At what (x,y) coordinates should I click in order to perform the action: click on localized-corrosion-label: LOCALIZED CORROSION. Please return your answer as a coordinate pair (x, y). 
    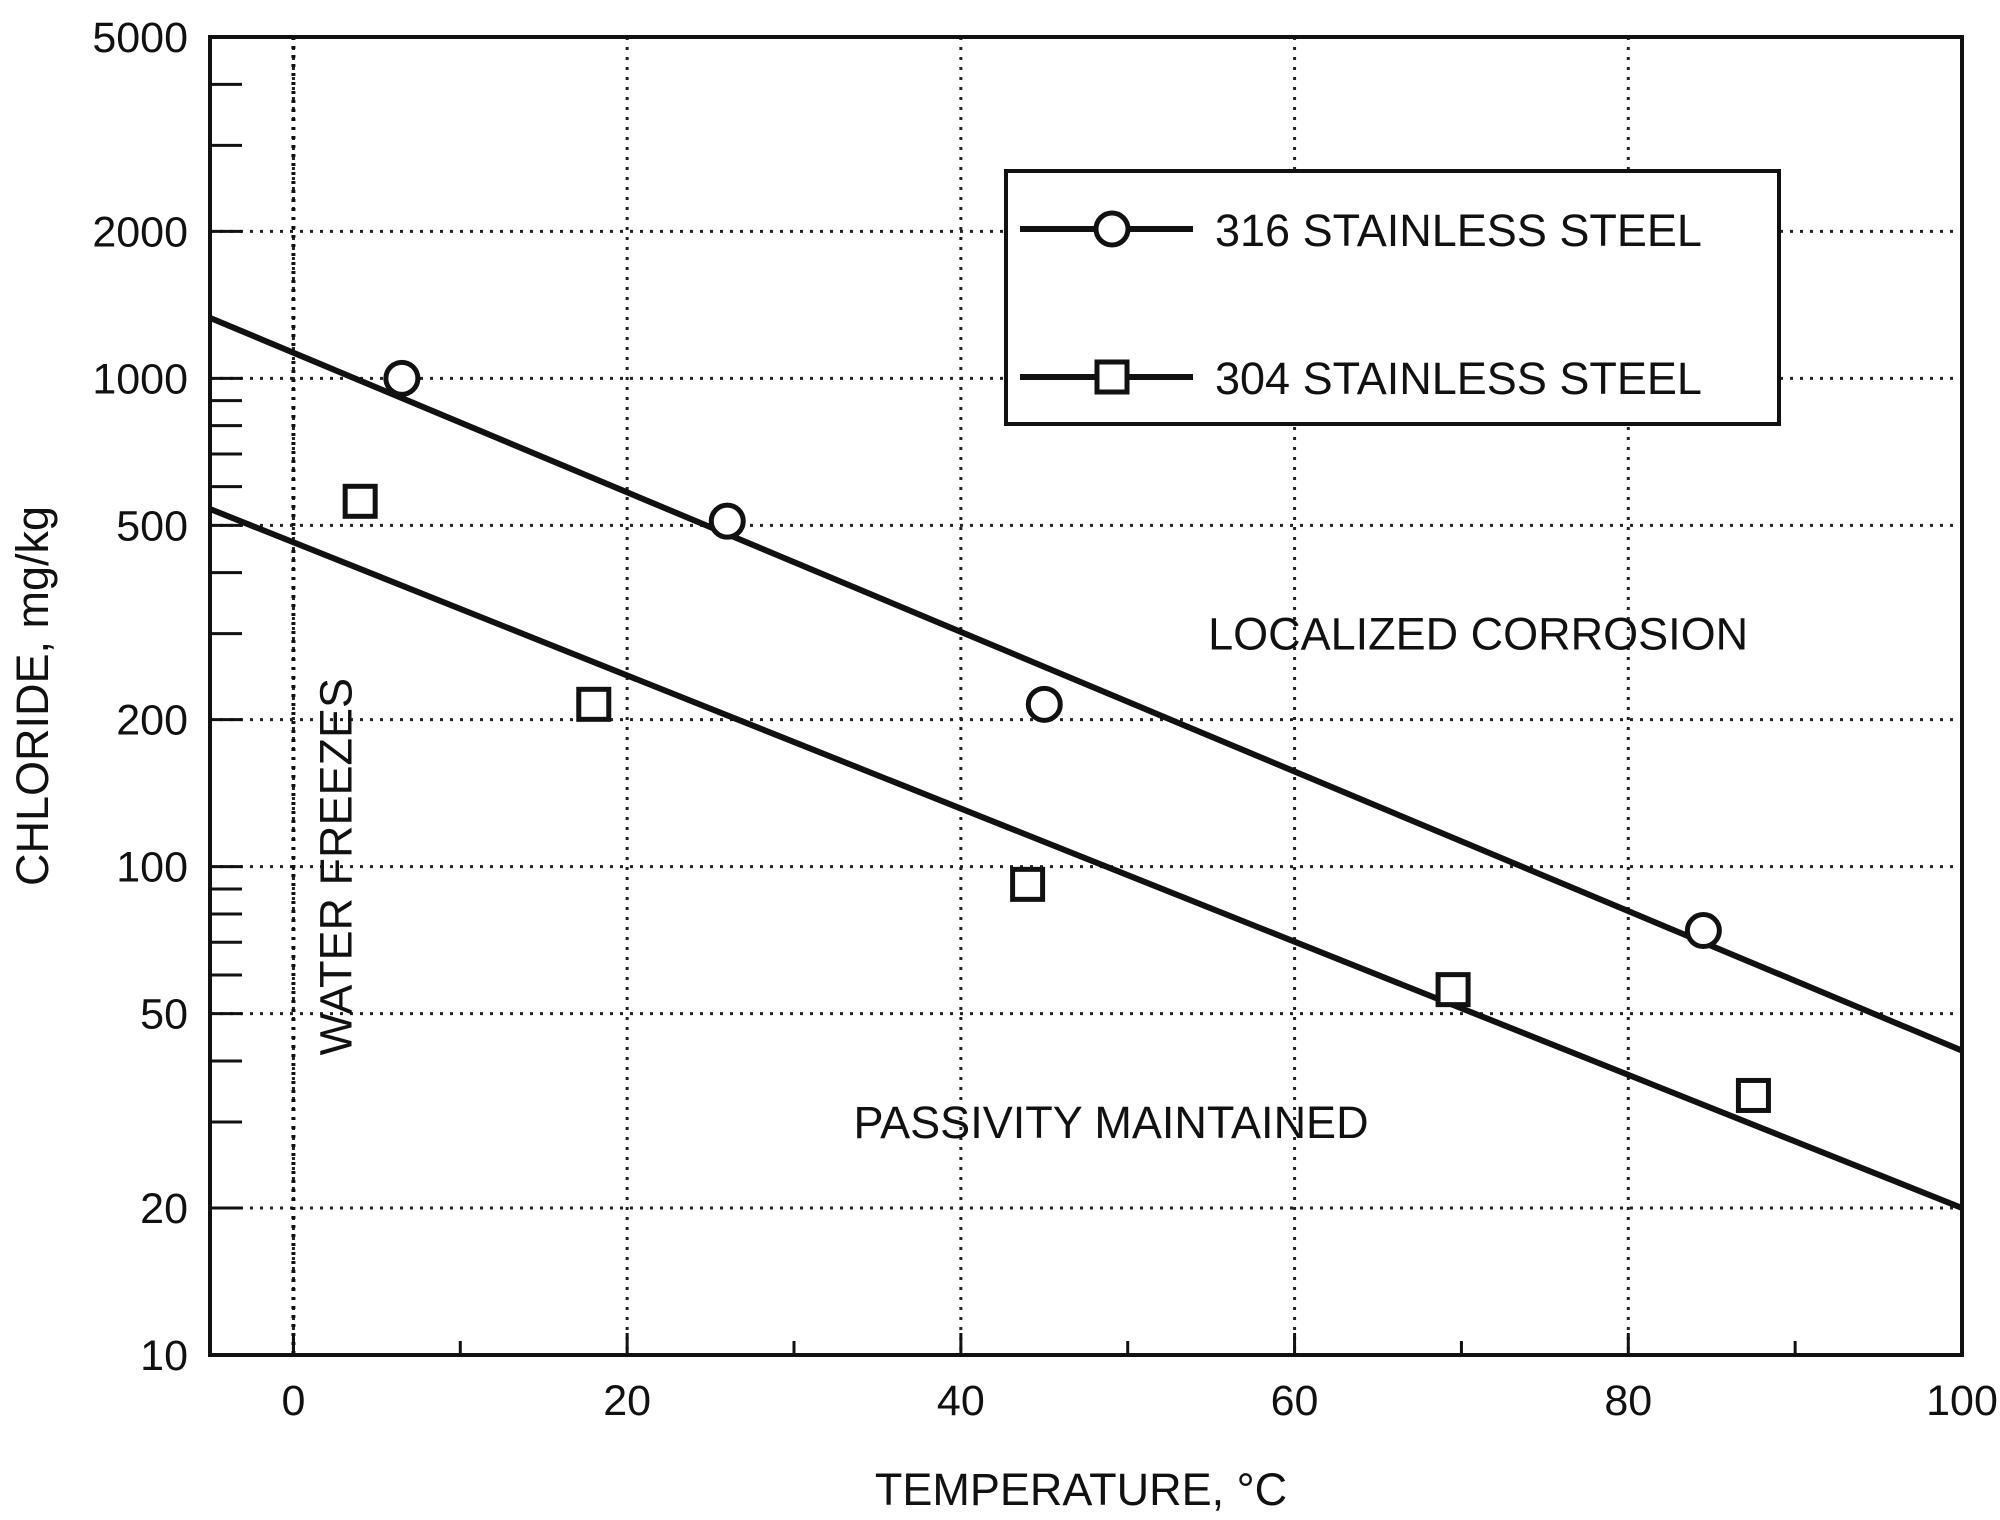
    Looking at the image, I should click on (1478, 634).